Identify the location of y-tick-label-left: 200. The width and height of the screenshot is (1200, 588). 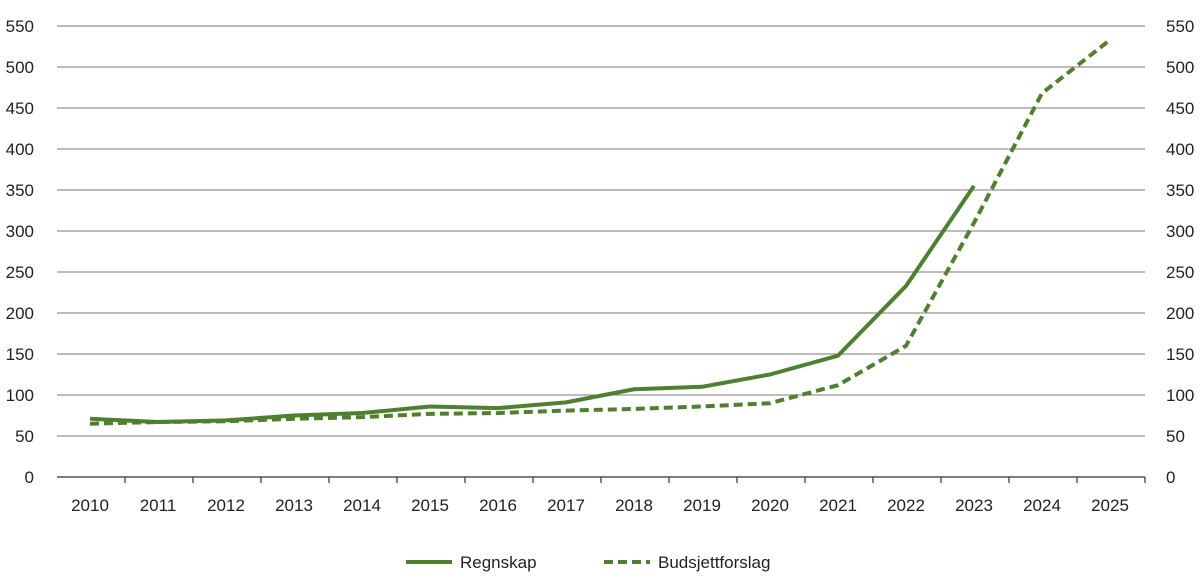
(20, 313).